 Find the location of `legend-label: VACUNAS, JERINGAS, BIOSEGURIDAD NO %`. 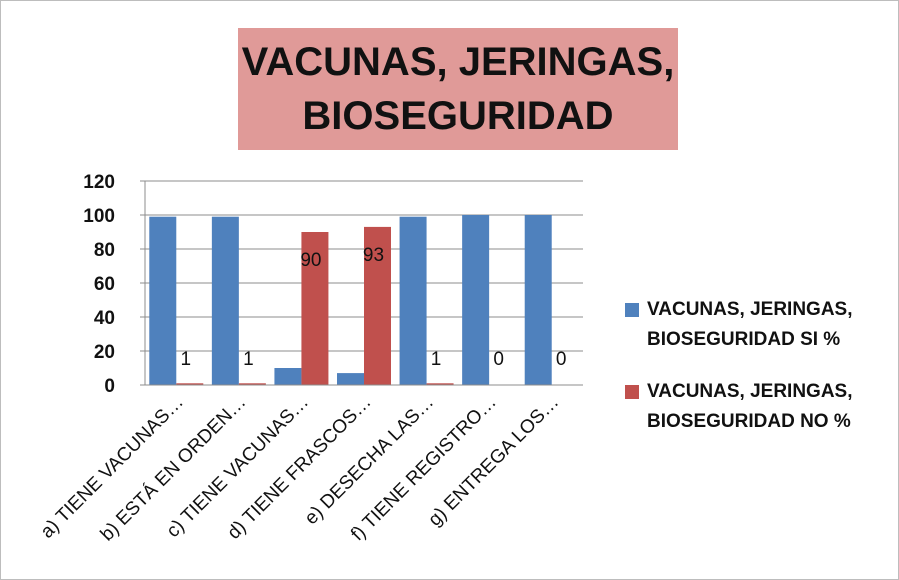

legend-label: VACUNAS, JERINGAS, BIOSEGURIDAD NO % is located at coordinates (750, 406).